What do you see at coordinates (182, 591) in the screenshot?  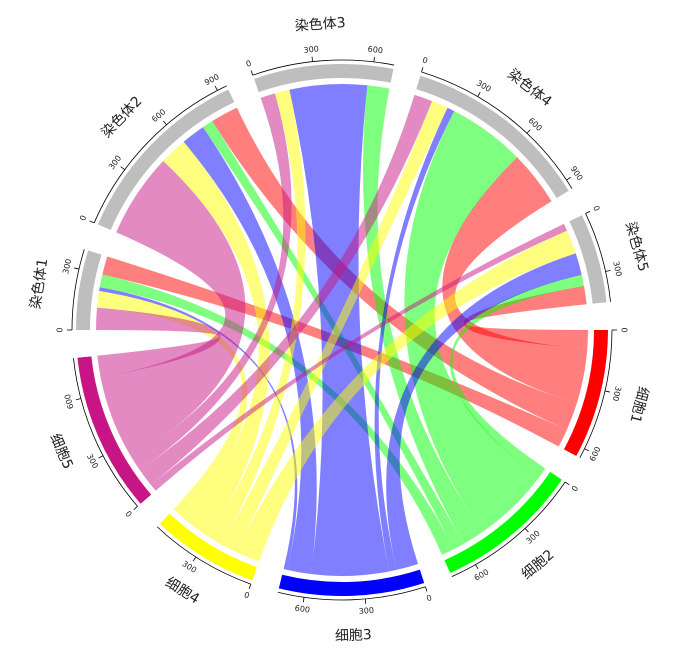 I see `sector-name: 细胞4` at bounding box center [182, 591].